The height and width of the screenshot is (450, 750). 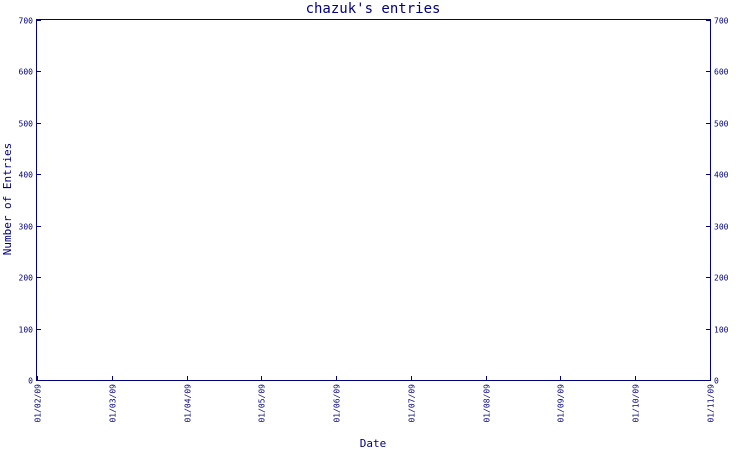 I want to click on y-axis-left: 0 100 200 300 400 500 600 700, so click(x=30, y=201).